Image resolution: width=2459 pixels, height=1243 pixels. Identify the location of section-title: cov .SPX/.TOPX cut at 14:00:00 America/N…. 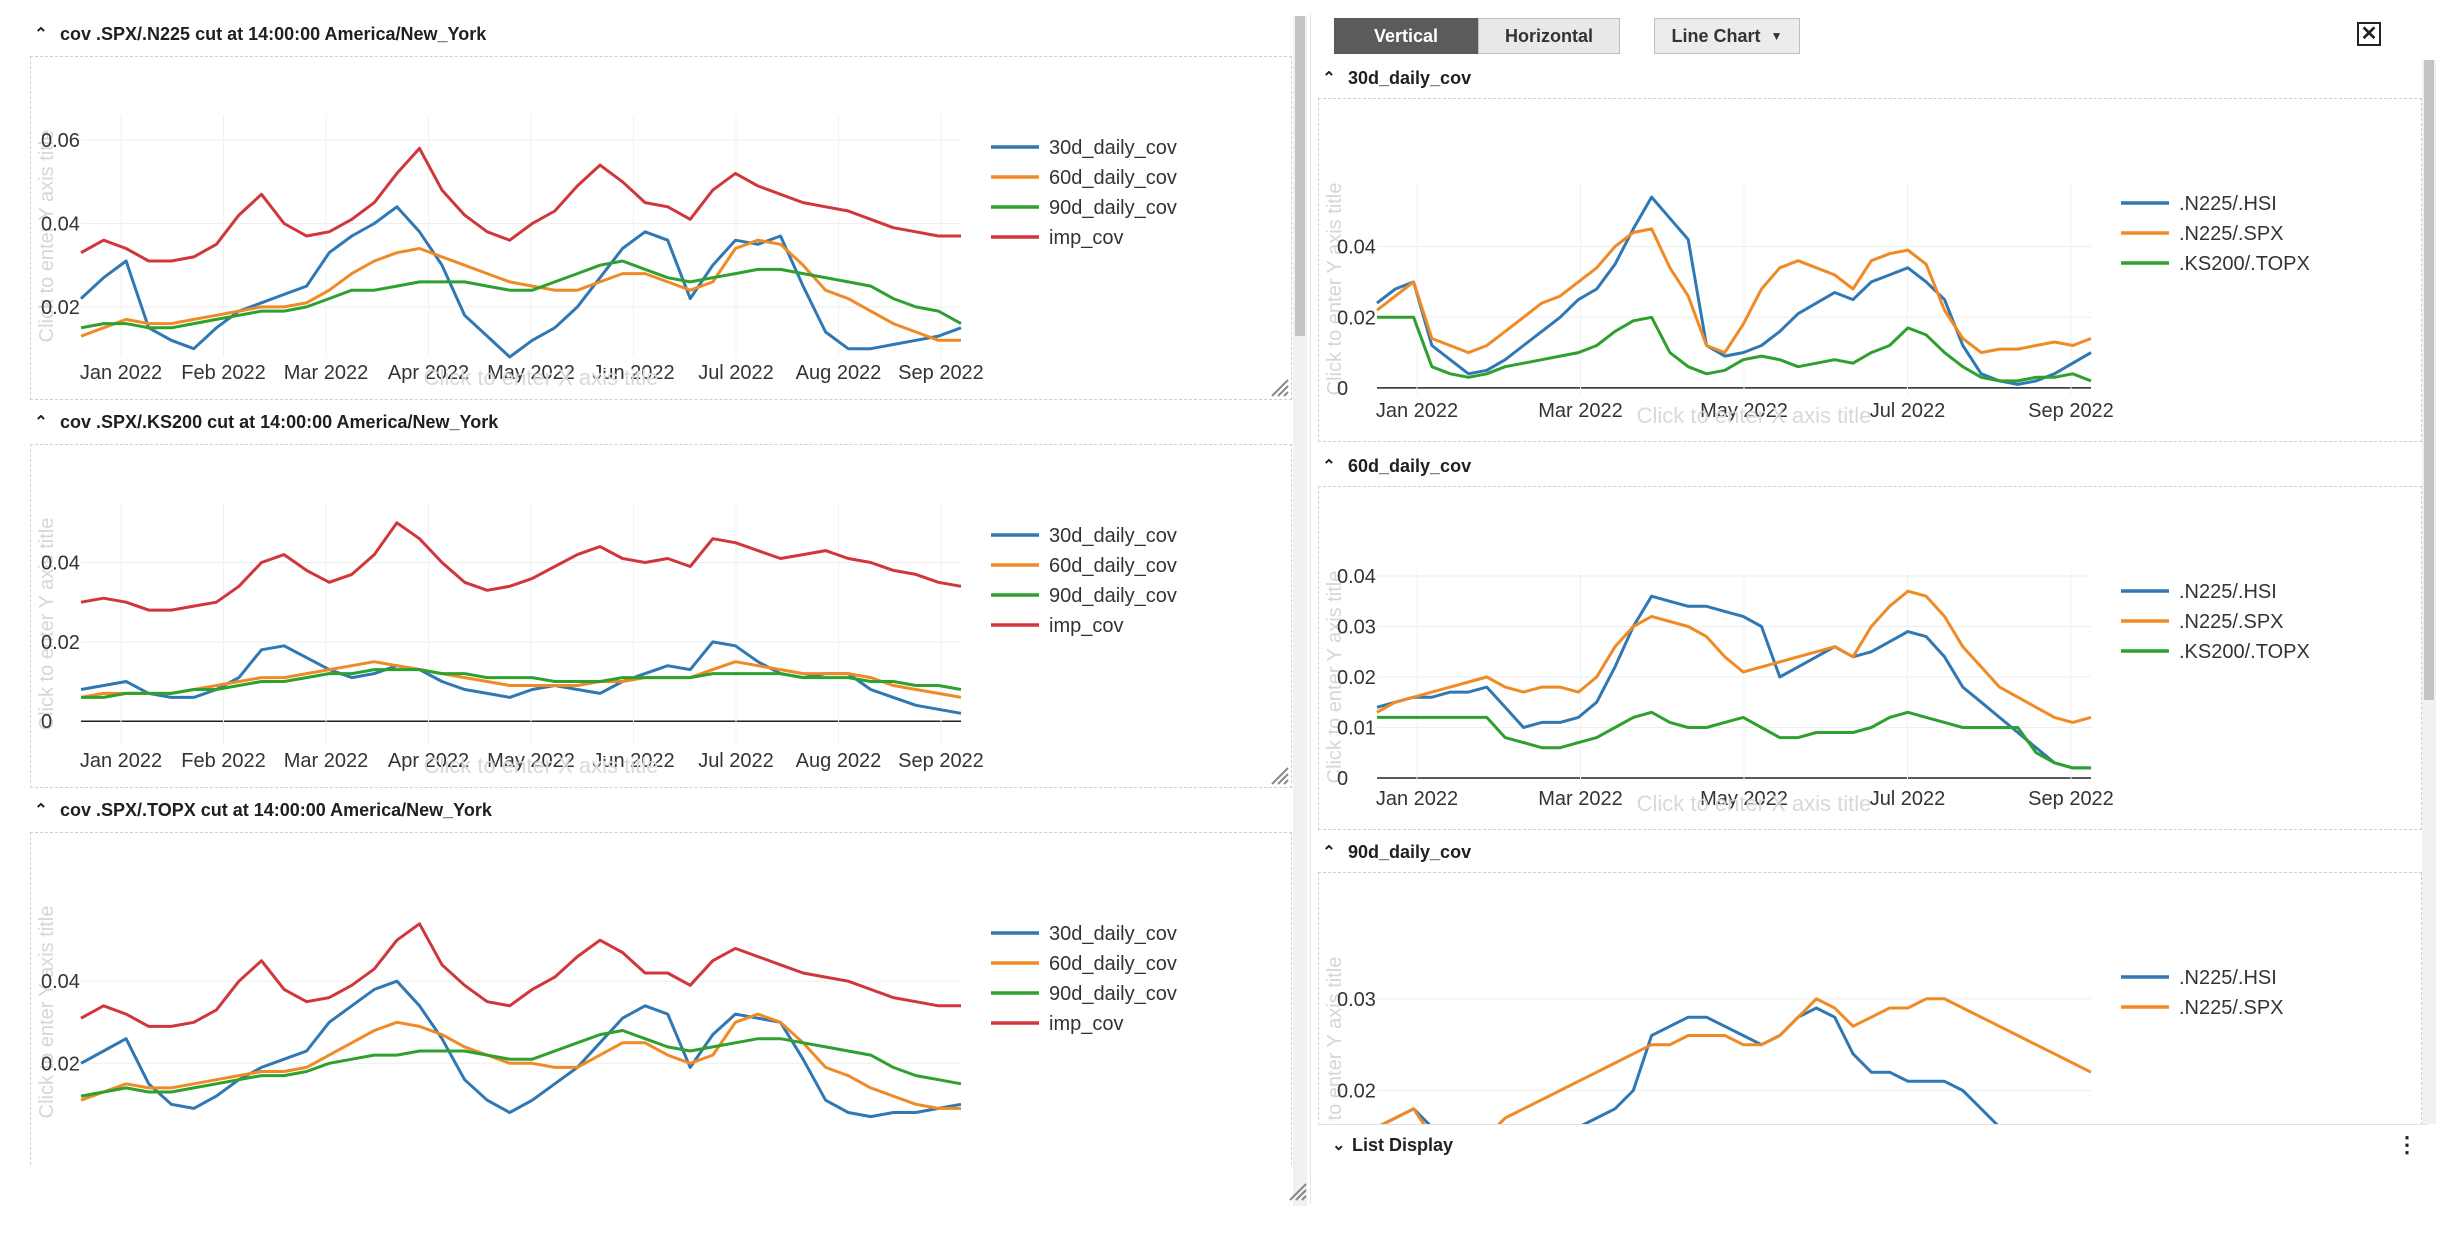
(276, 809).